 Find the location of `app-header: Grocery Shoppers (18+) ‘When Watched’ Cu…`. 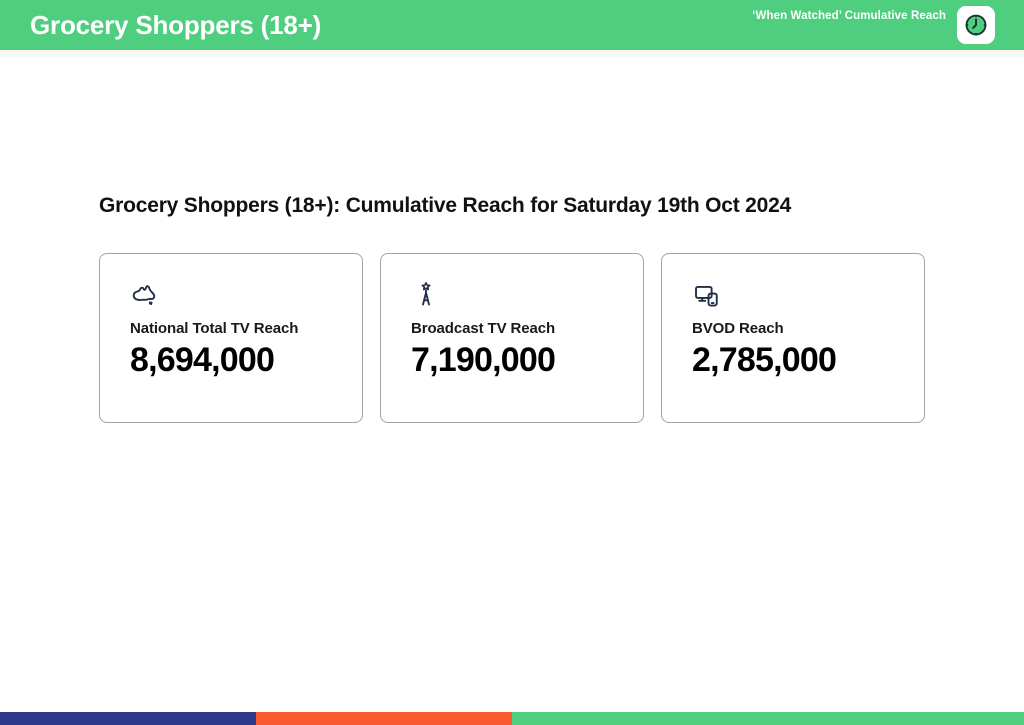

app-header: Grocery Shoppers (18+) ‘When Watched’ Cu… is located at coordinates (512, 25).